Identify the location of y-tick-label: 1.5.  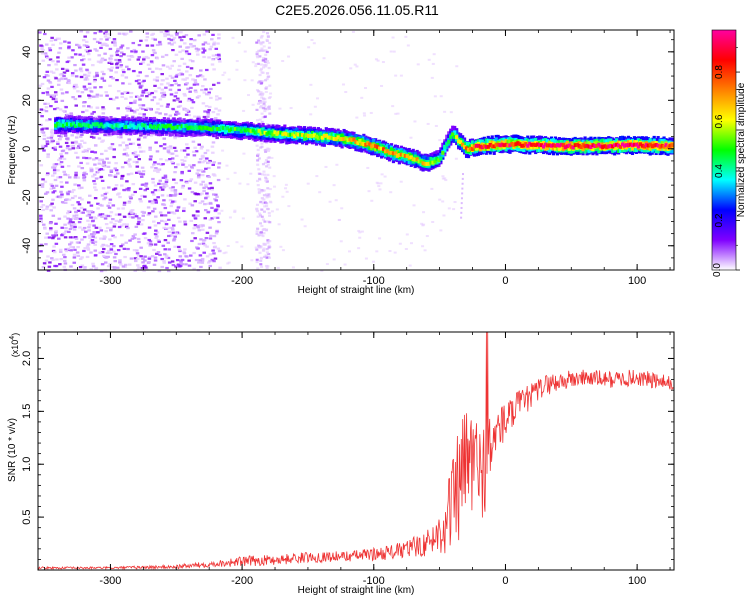
(27, 411).